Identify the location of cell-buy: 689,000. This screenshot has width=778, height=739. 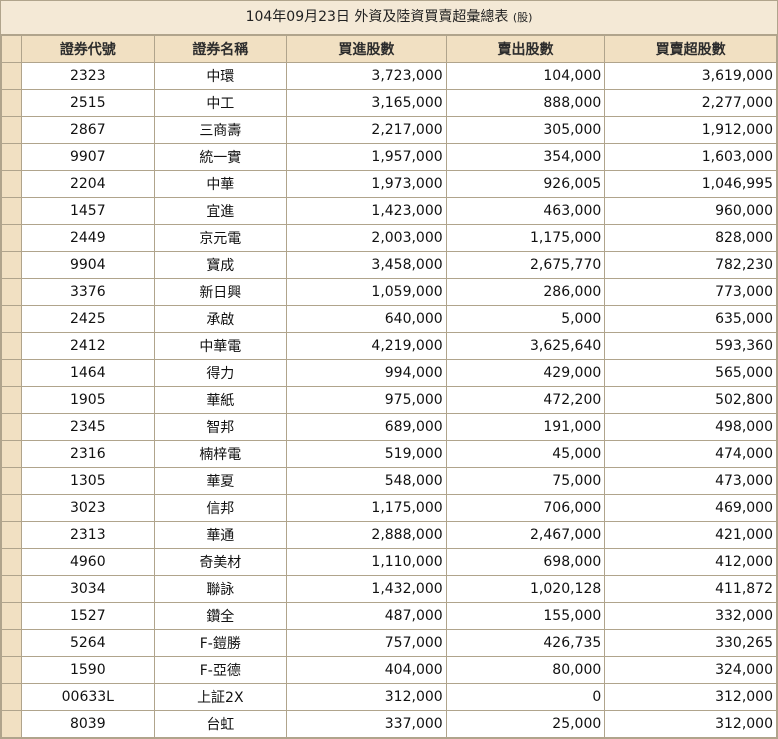
(366, 427).